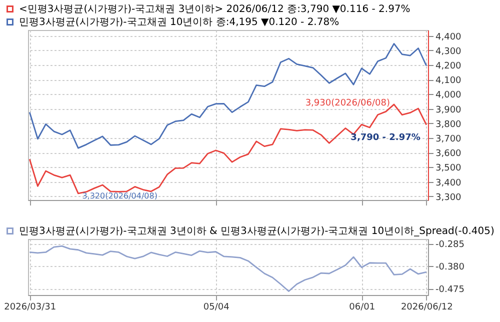 This screenshot has height=322, width=500. I want to click on annotation: 3,320(2026/04/08), so click(120, 195).